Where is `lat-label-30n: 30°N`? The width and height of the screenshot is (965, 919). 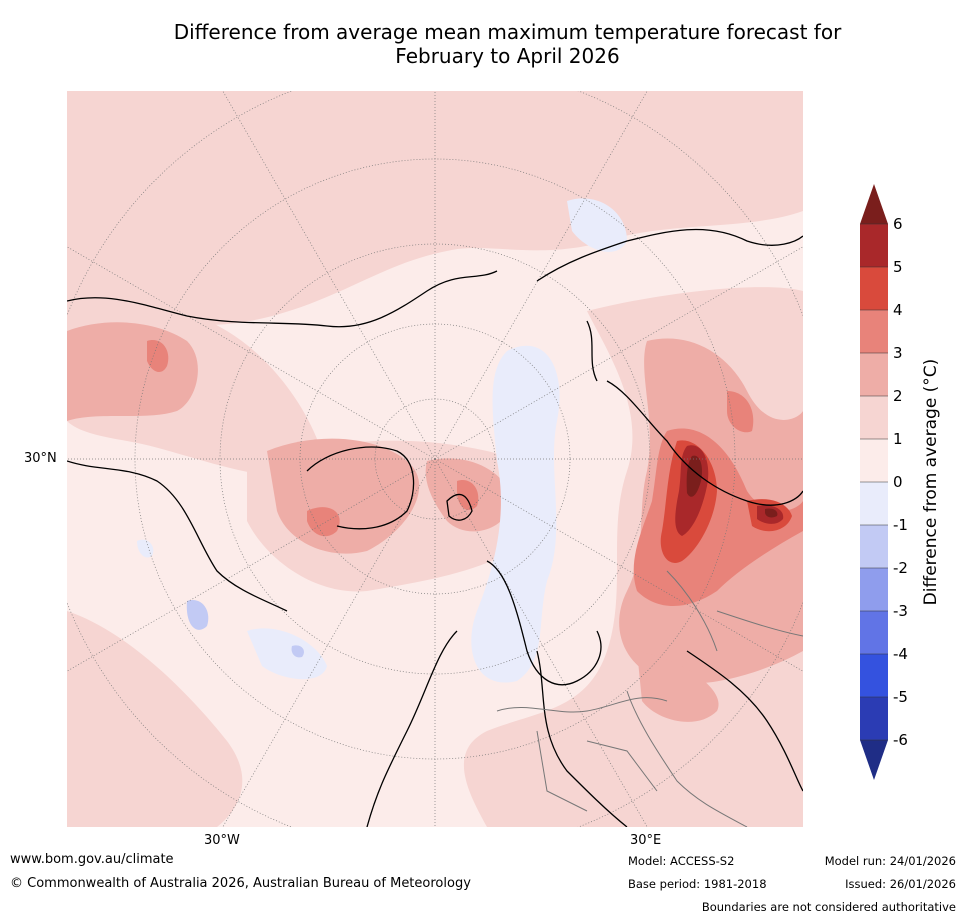
lat-label-30n: 30°N is located at coordinates (40, 458).